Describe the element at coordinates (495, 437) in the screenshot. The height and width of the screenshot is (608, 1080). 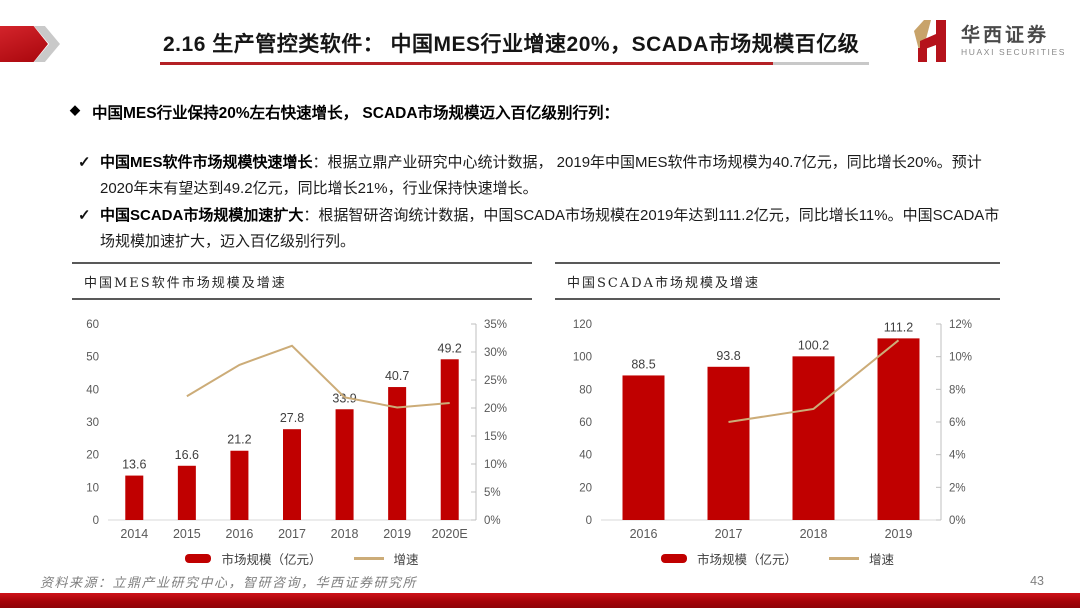
I see `svg-text: 15%` at that location.